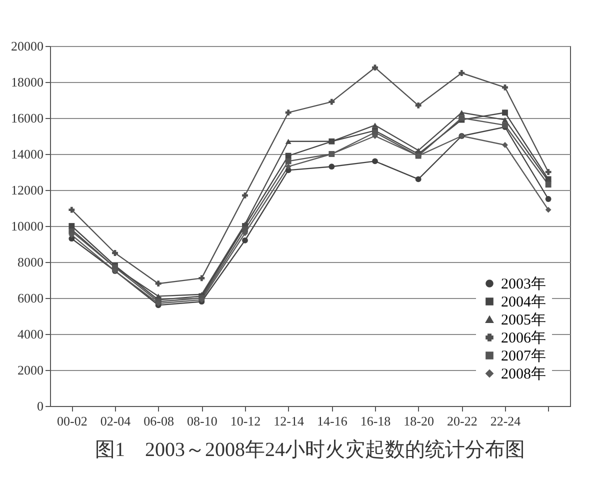 Image resolution: width=600 pixels, height=480 pixels. Describe the element at coordinates (27, 226) in the screenshot. I see `y-tick-label: 10000` at that location.